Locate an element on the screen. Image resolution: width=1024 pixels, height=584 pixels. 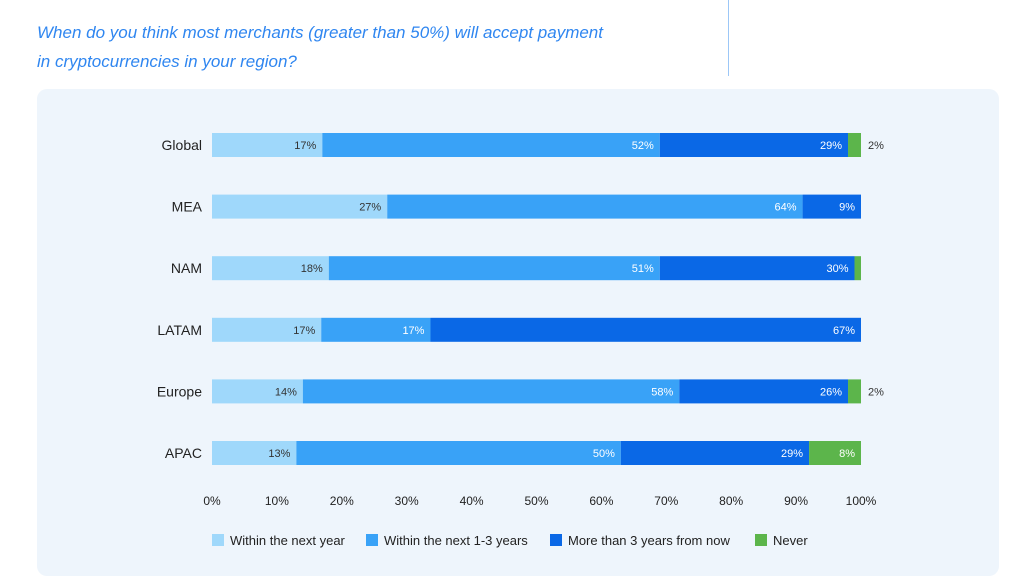
legend-label-4: Never is located at coordinates (790, 540).